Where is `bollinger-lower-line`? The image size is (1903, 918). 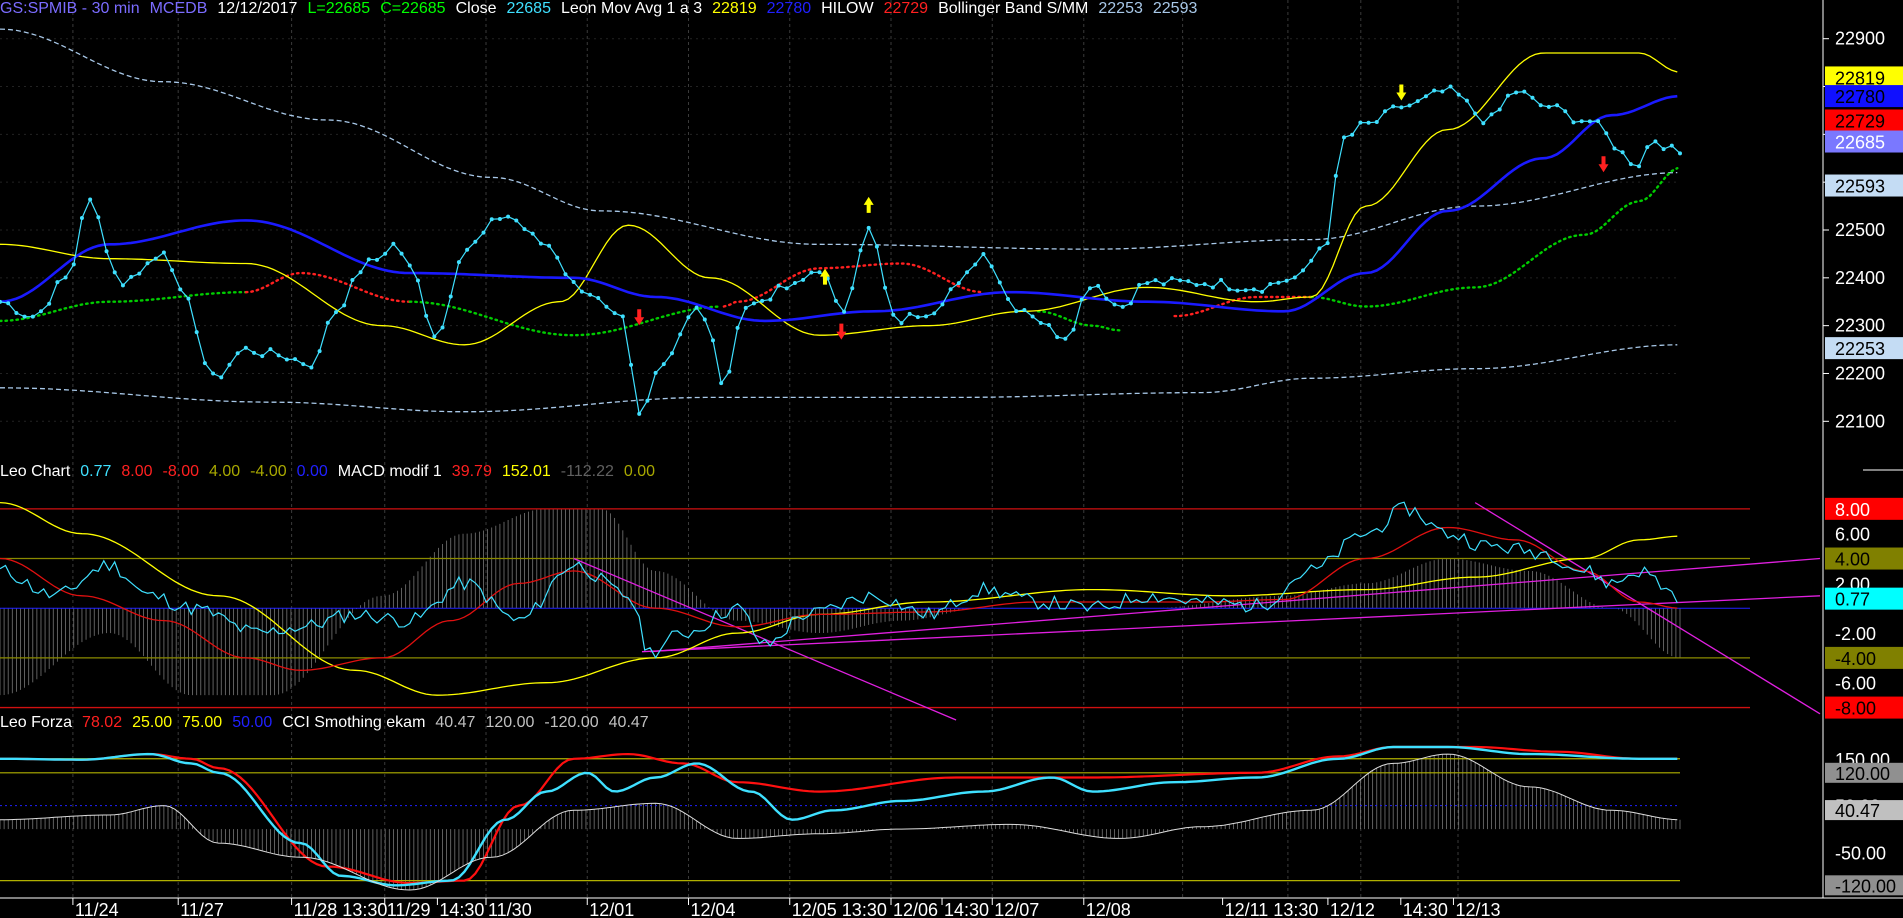 bollinger-lower-line is located at coordinates (839, 378).